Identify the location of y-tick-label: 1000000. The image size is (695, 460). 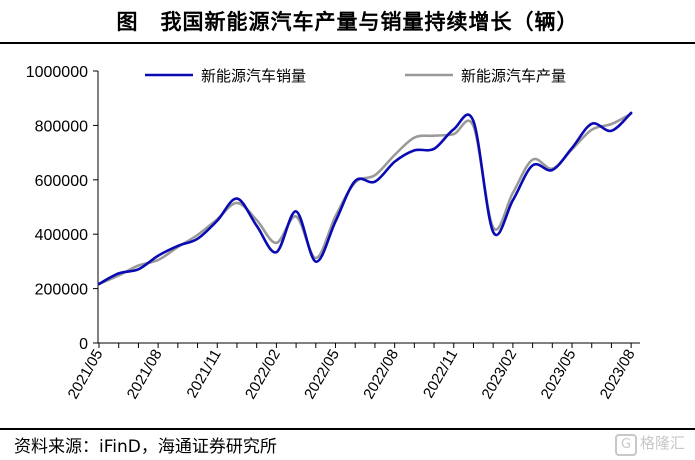
(57, 72).